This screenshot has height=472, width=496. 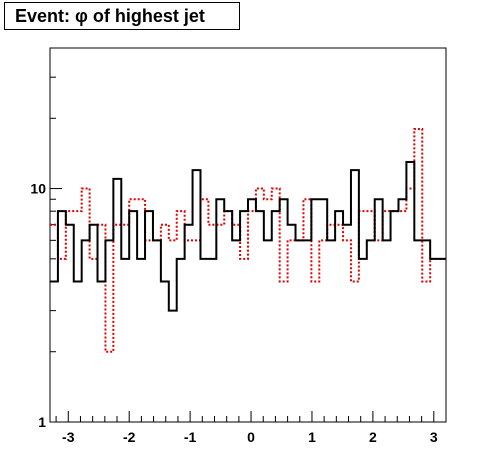 I want to click on x-tick-label: -2, so click(x=129, y=437).